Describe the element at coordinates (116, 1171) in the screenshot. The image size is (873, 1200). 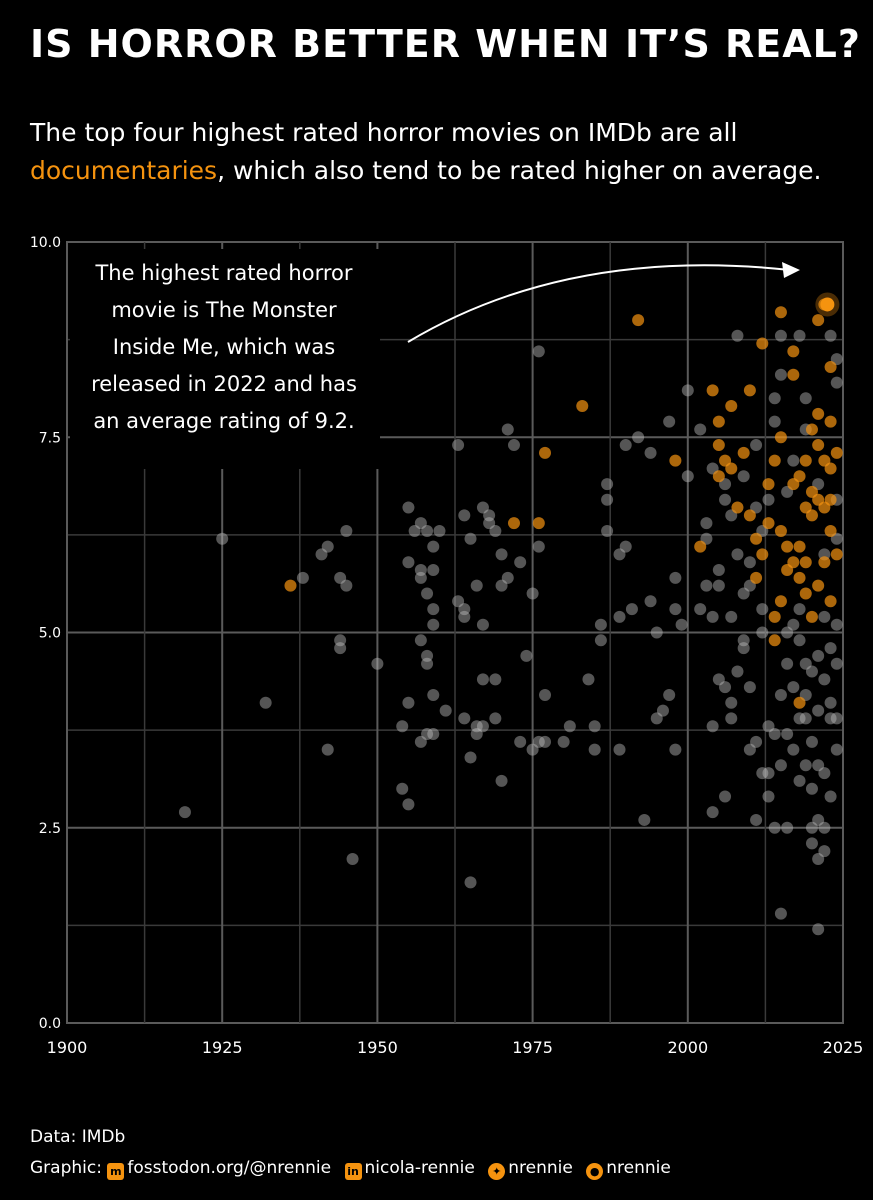
I see `mastodon-icon: m` at that location.